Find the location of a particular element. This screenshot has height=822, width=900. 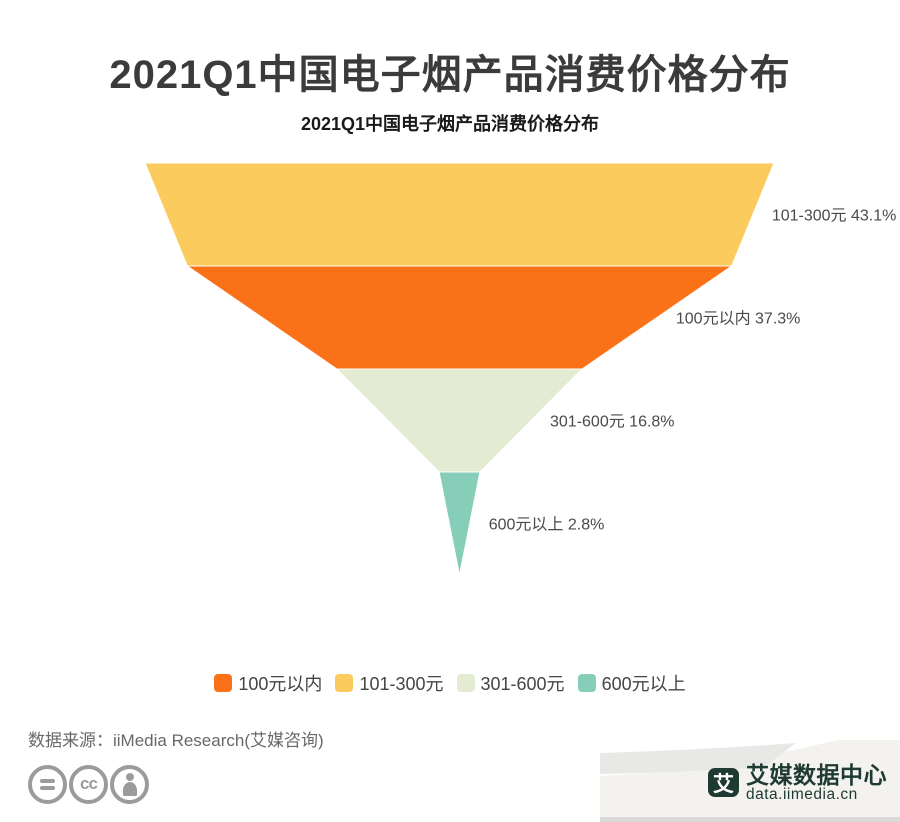

legend-label: 600元以上 is located at coordinates (643, 684).